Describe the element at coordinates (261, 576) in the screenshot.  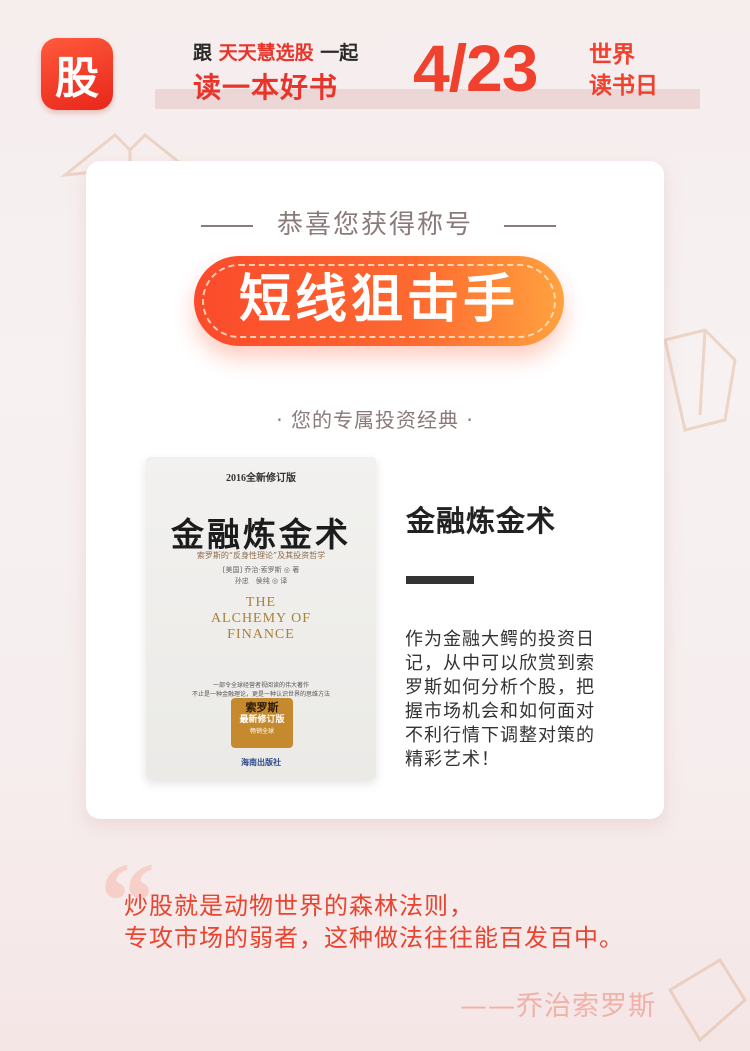
I see `cover-author: [美国] 乔治·索罗斯 ◎ 著 孙忠 侯纯 ◎ 译` at that location.